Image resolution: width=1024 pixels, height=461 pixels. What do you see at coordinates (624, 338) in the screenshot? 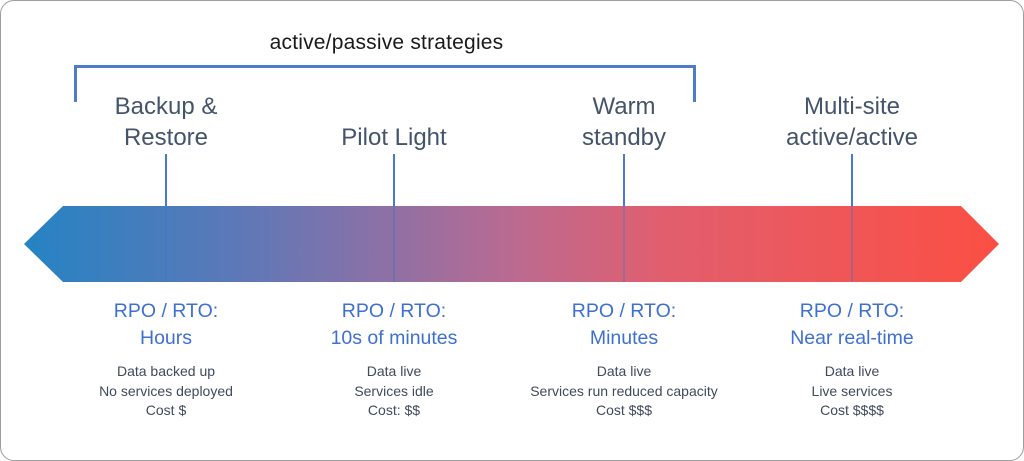
I see `rpo-rto-value: Minutes` at bounding box center [624, 338].